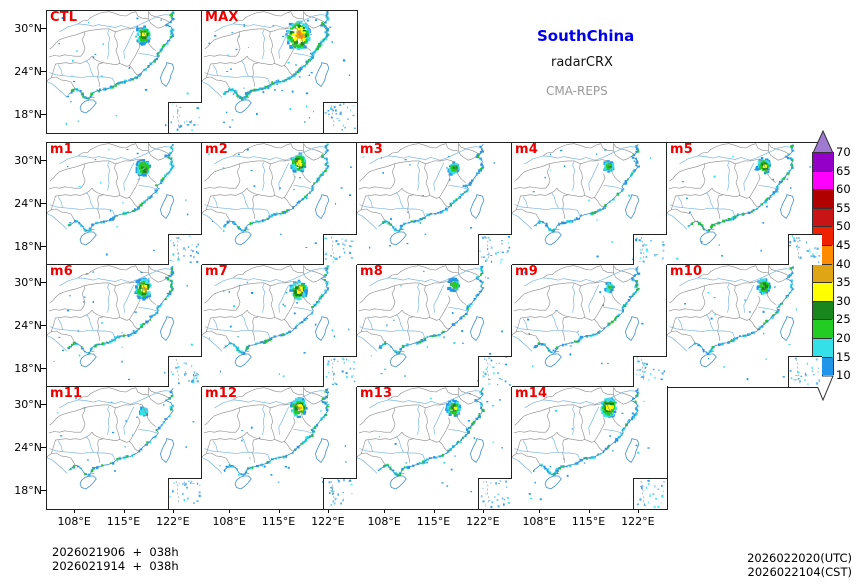 Image resolution: width=860 pixels, height=588 pixels. Describe the element at coordinates (279, 204) in the screenshot. I see `map-panel-m2: m2` at that location.